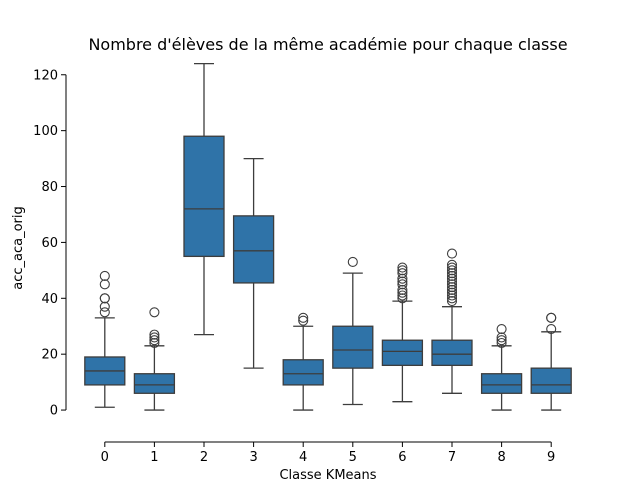 Image resolution: width=640 pixels, height=480 pixels. I want to click on x-tick-label: 7, so click(452, 457).